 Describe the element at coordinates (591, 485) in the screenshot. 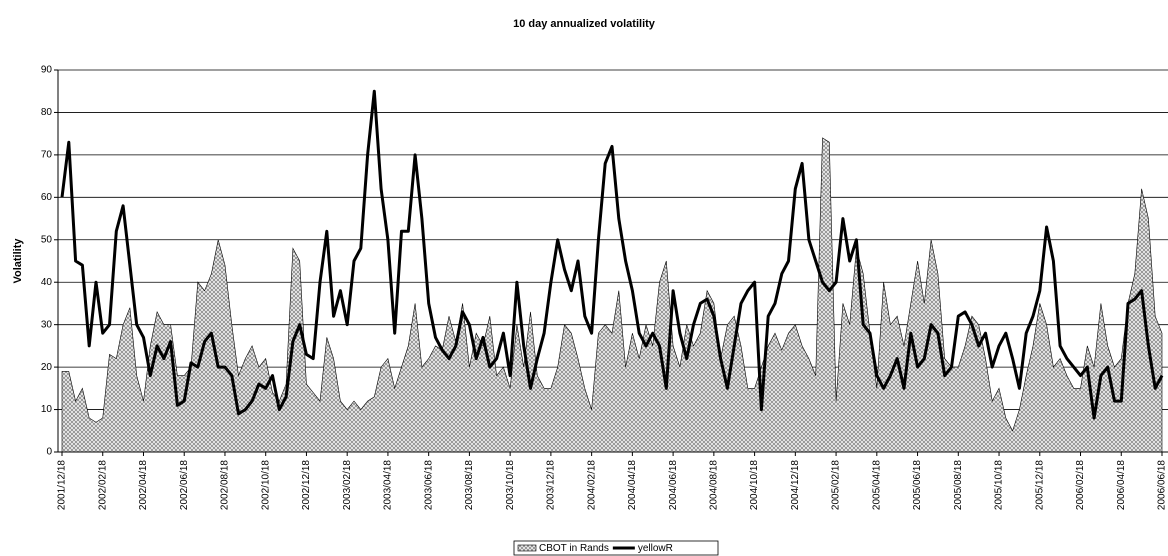

I see `x-tick-label: 2004/02/18` at that location.